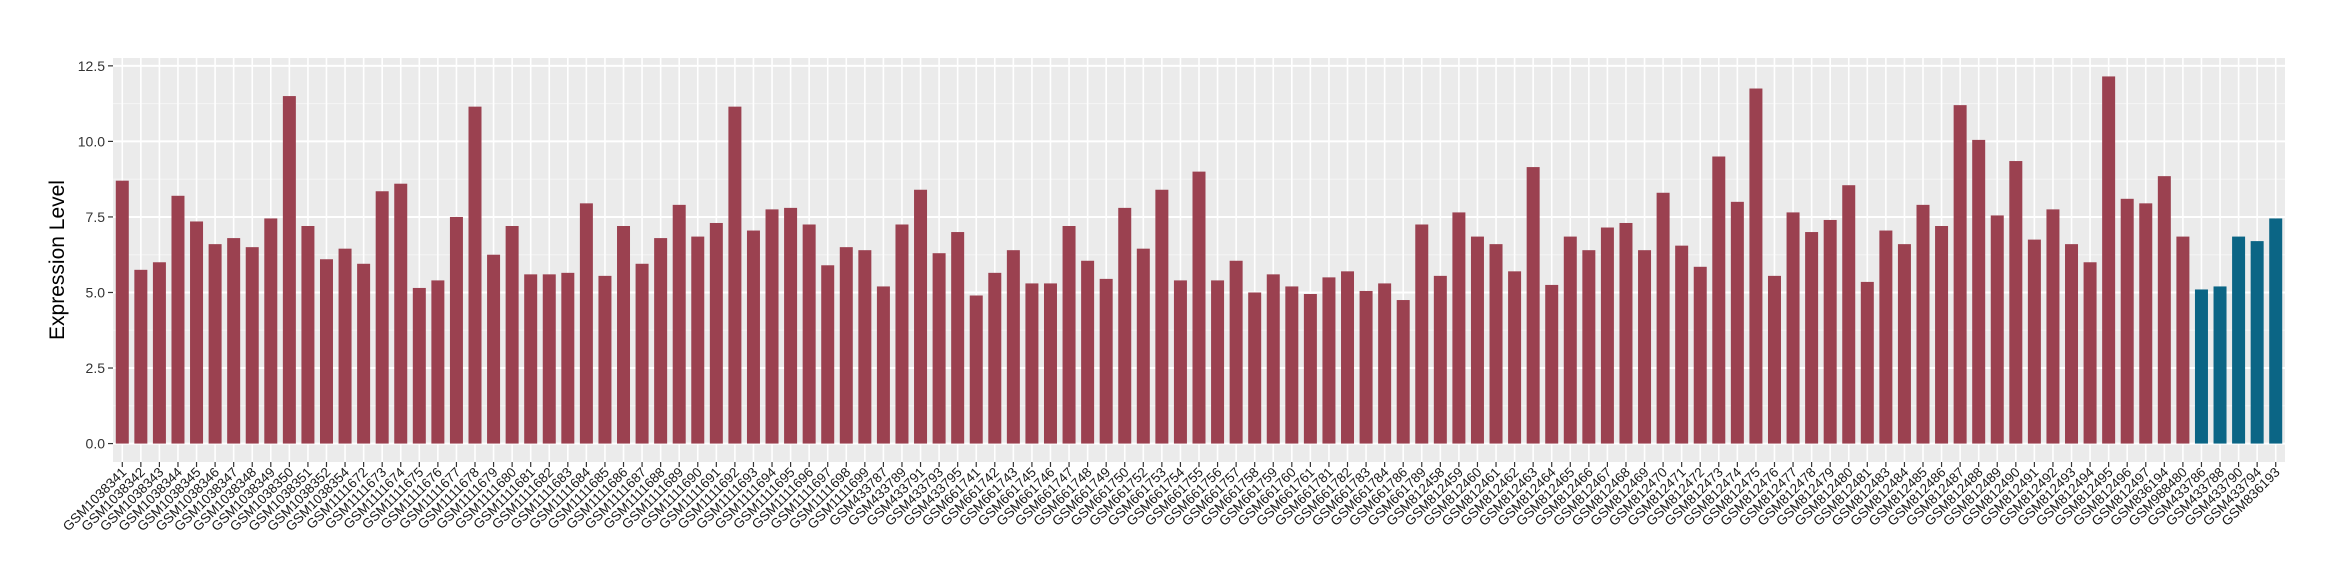  What do you see at coordinates (2034, 341) in the screenshot?
I see `bar-GSM812491` at bounding box center [2034, 341].